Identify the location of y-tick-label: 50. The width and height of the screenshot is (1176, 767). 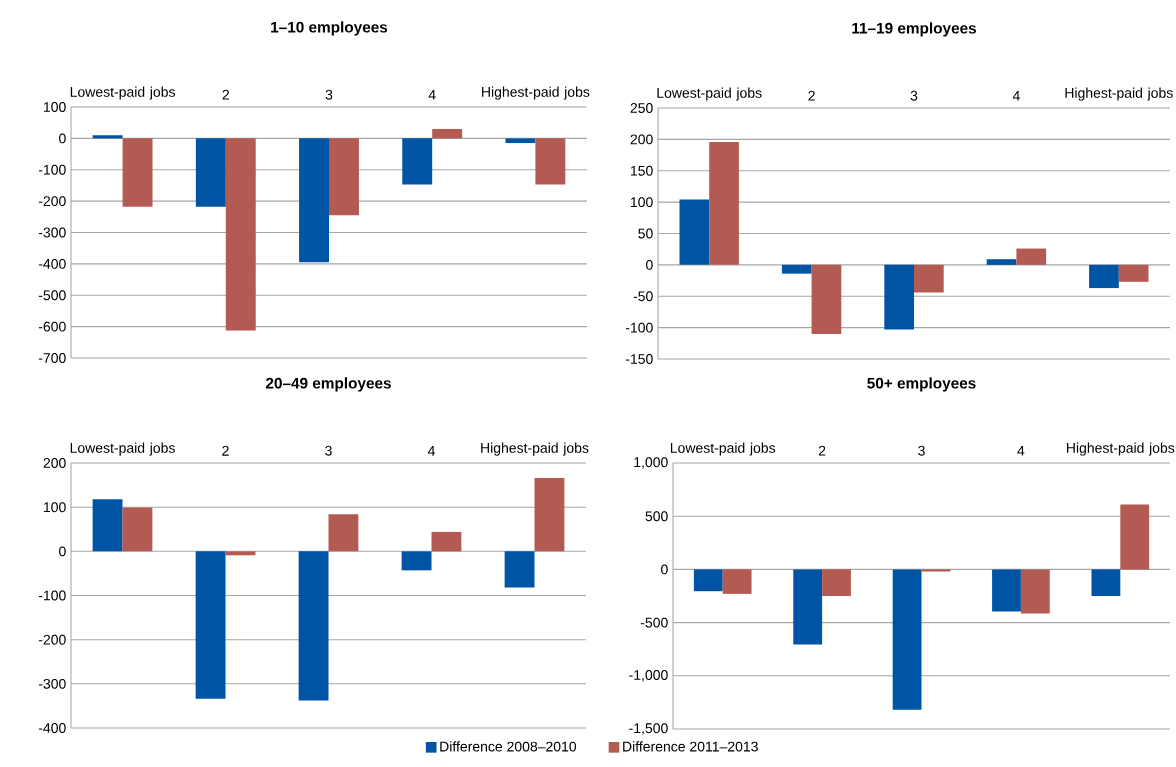
(645, 233).